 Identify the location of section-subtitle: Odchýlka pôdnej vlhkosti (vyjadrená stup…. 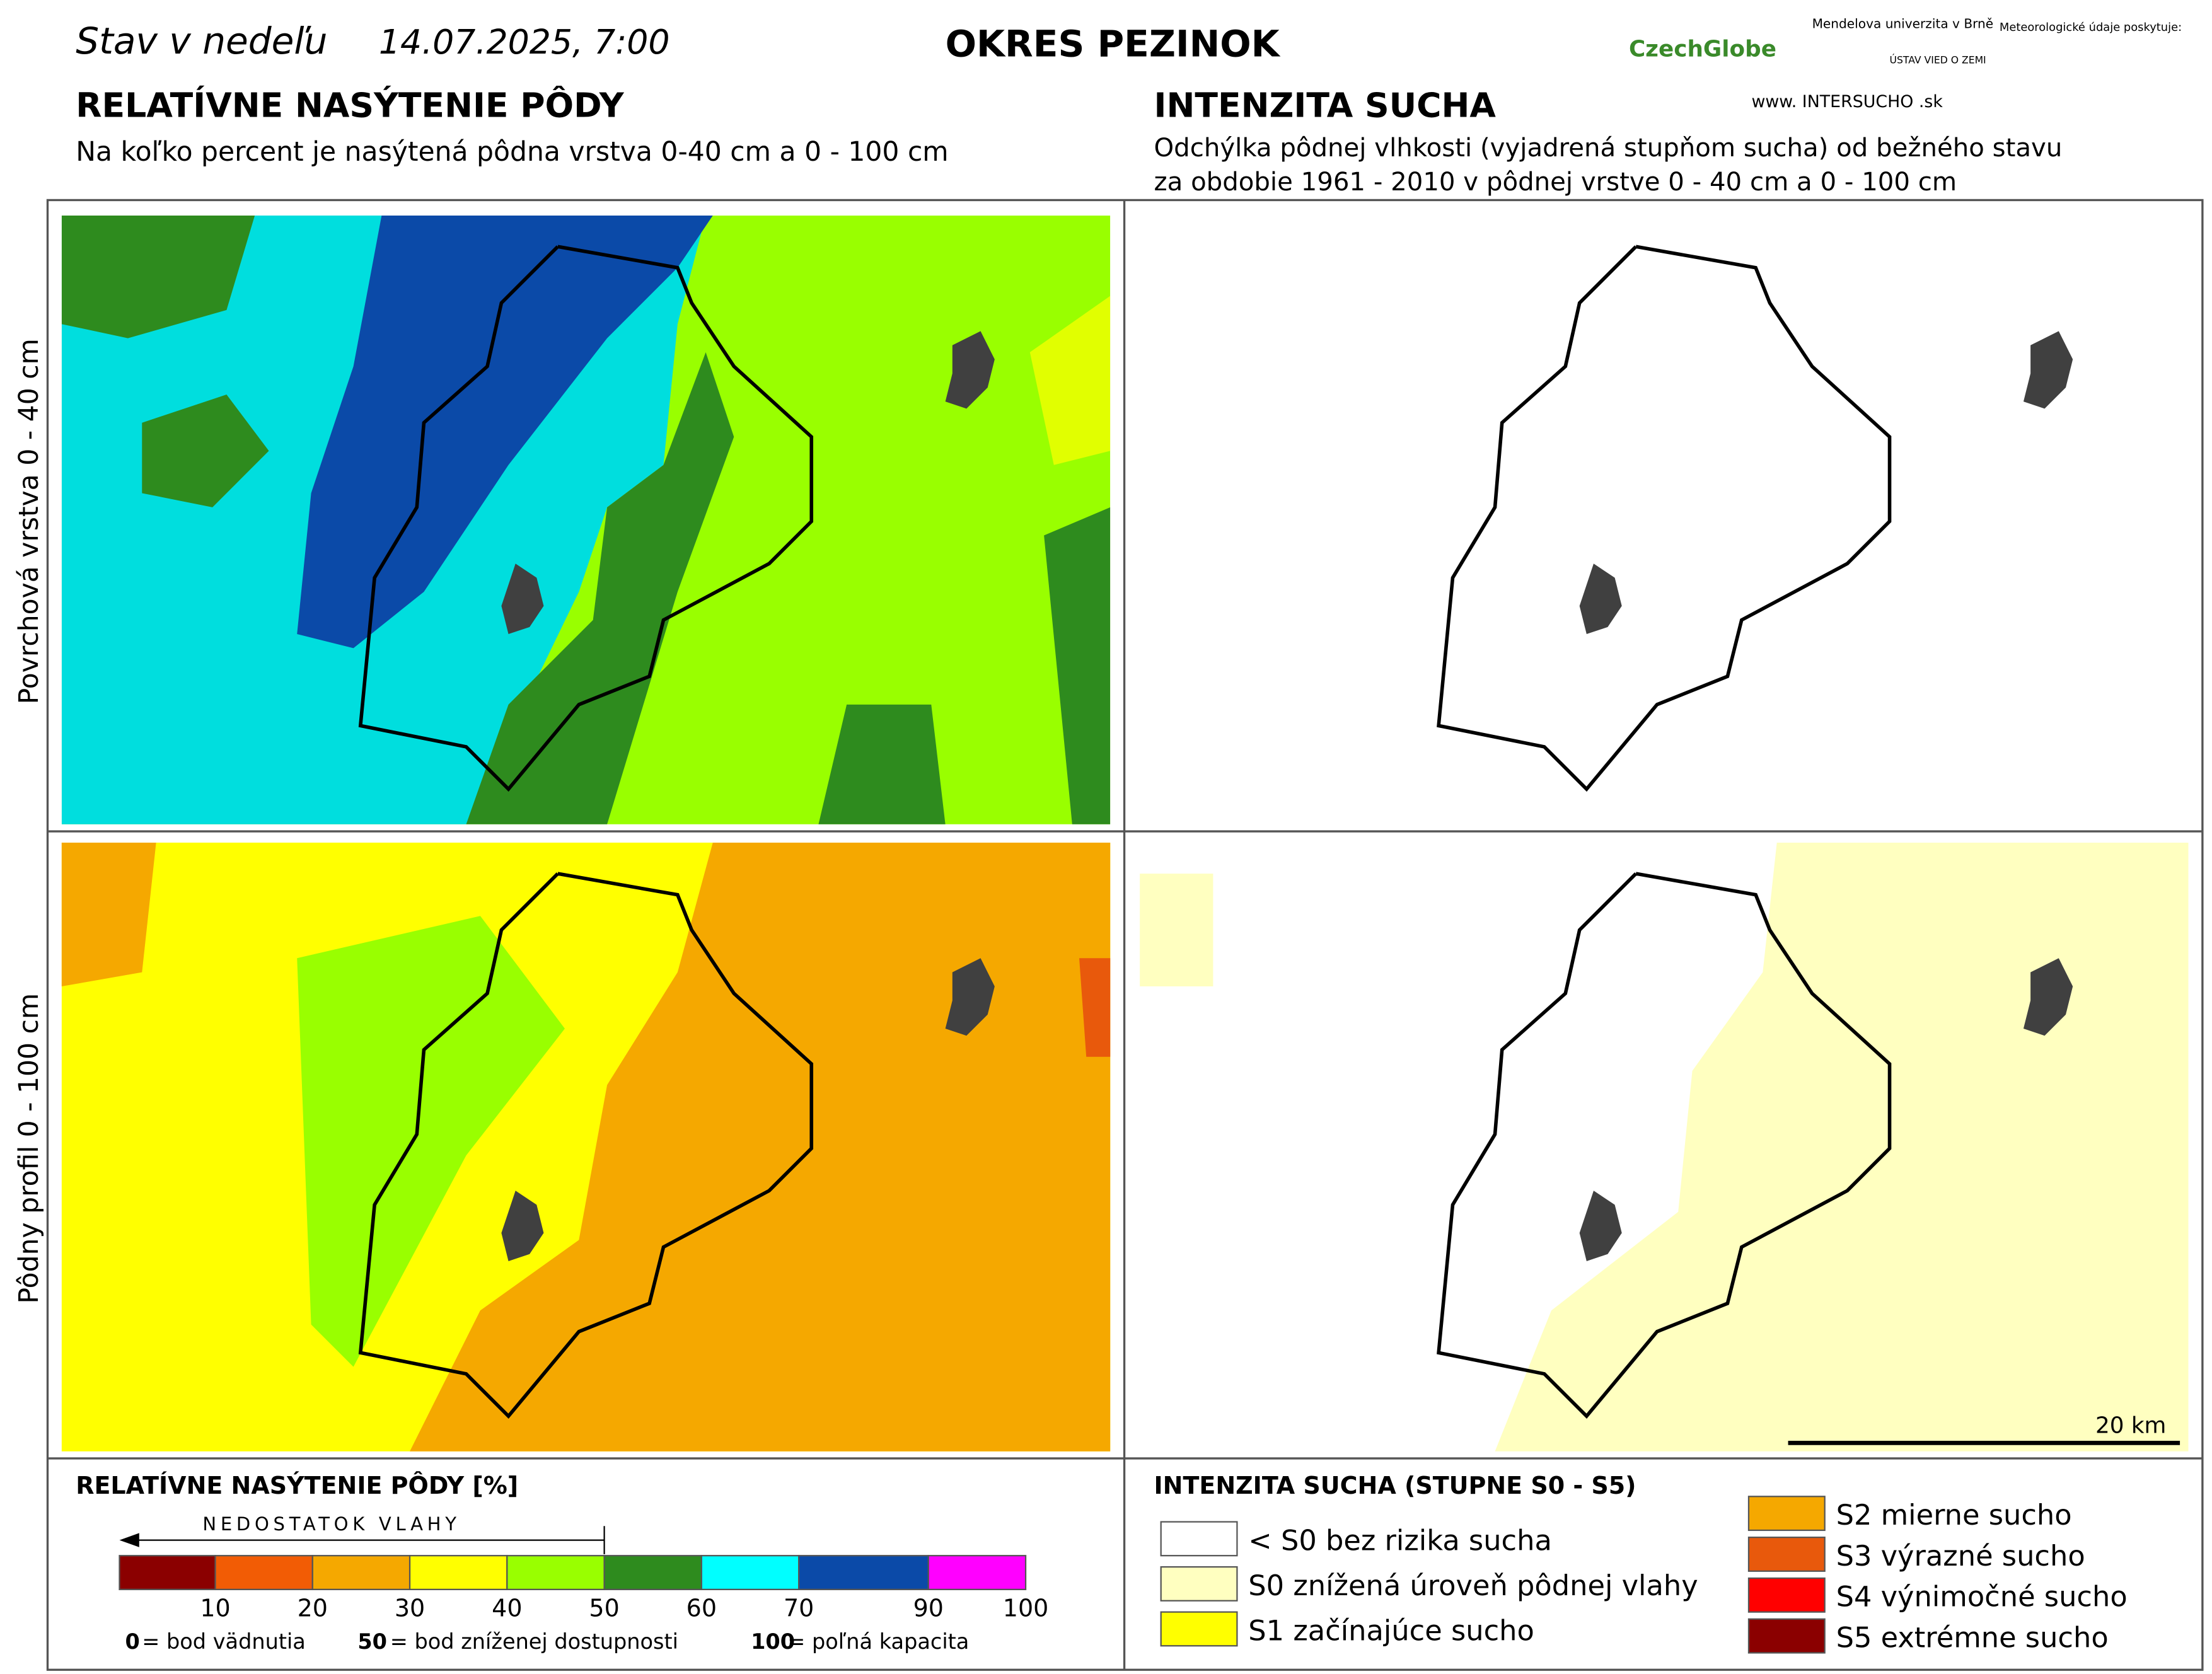
(1608, 148).